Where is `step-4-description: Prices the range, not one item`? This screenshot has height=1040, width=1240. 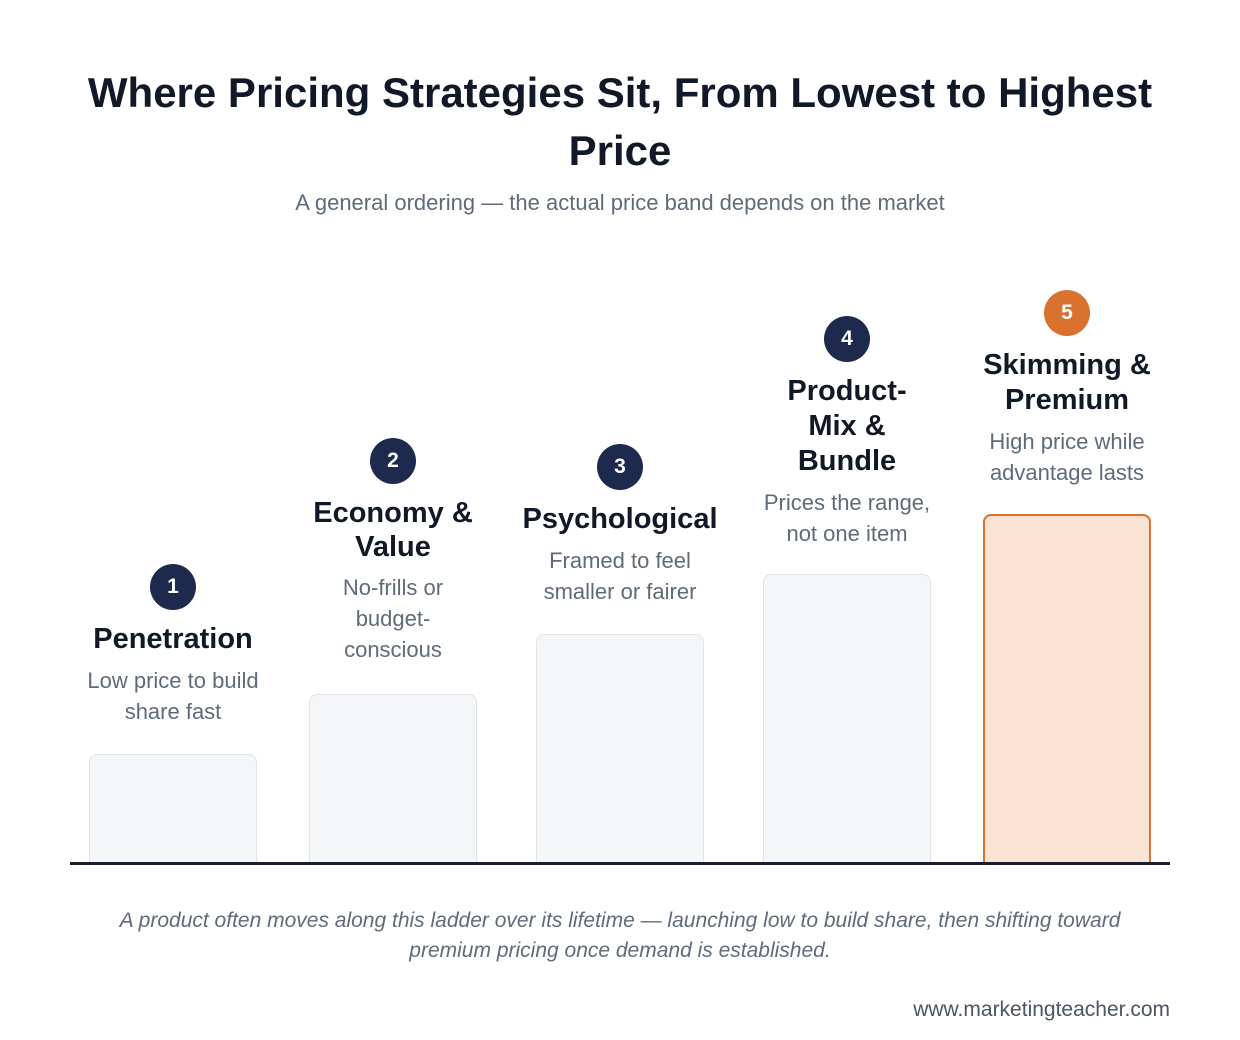
step-4-description: Prices the range, not one item is located at coordinates (847, 518).